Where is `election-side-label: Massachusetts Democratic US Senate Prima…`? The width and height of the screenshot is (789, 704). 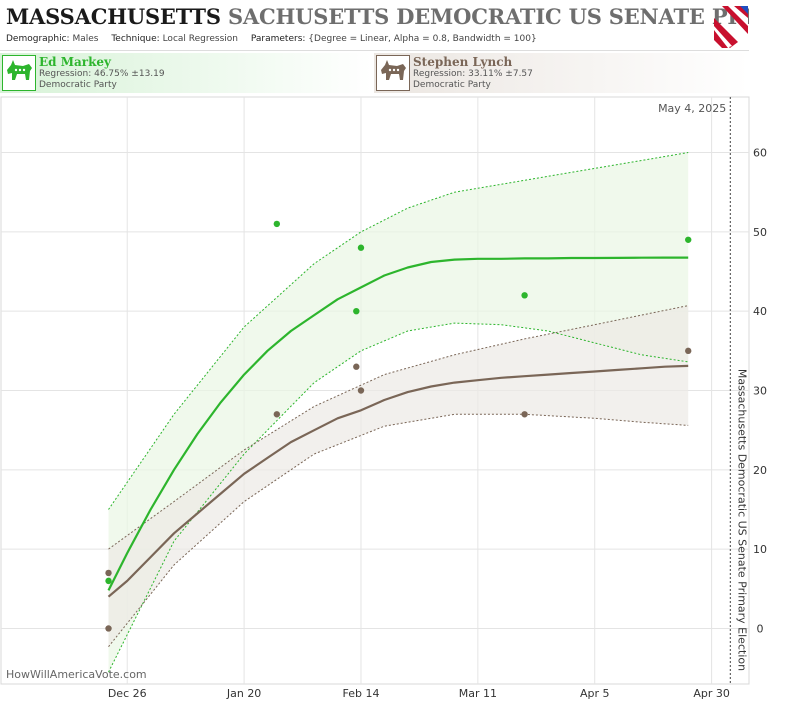 election-side-label: Massachusetts Democratic US Senate Prima… is located at coordinates (741, 520).